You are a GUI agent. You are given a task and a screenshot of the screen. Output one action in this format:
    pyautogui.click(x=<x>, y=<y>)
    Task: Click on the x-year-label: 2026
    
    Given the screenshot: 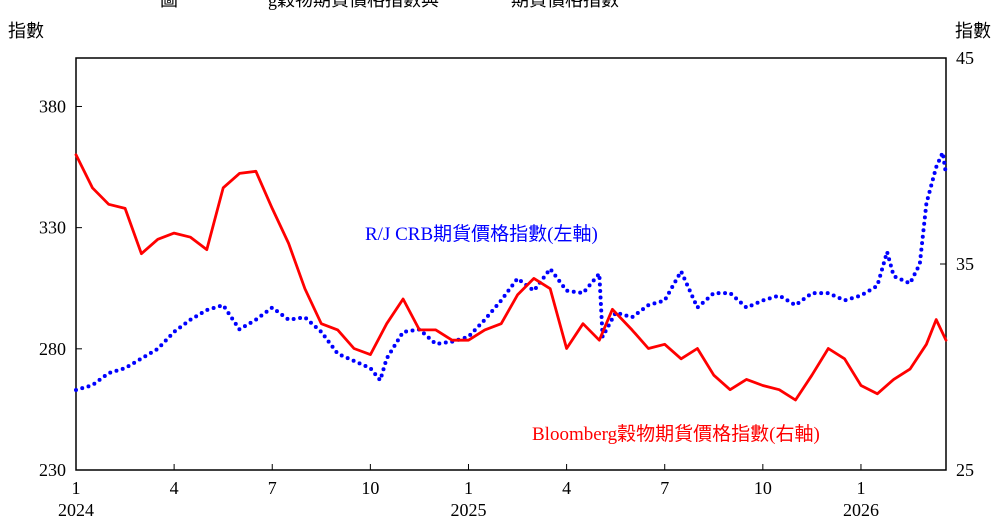 What is the action you would take?
    pyautogui.click(x=861, y=510)
    